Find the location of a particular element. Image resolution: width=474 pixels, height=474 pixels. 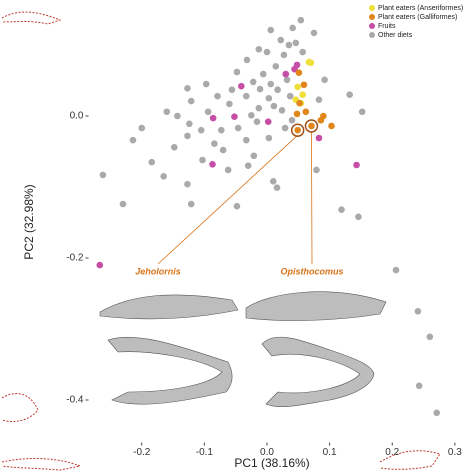

x-tick-label: 0.0 is located at coordinates (267, 452).